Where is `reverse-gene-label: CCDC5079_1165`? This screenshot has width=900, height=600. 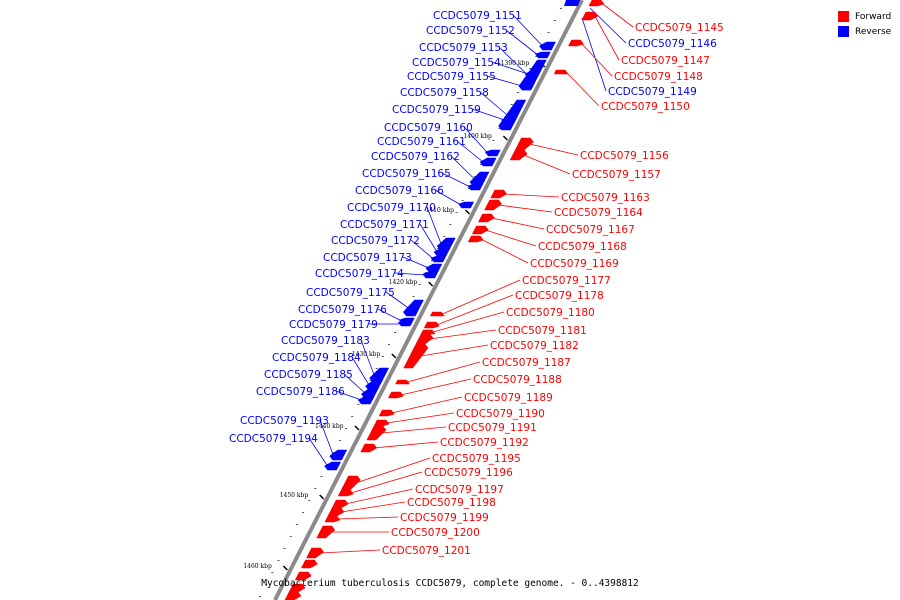 reverse-gene-label: CCDC5079_1165 is located at coordinates (406, 174).